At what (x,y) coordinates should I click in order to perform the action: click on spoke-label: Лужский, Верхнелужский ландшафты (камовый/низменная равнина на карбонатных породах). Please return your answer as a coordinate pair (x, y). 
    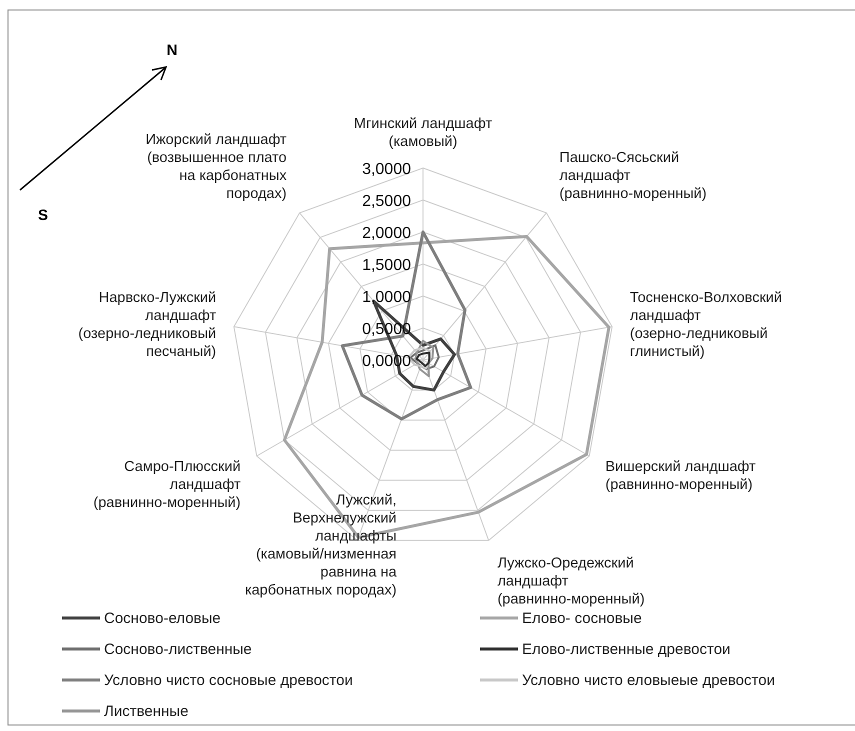
    Looking at the image, I should click on (321, 545).